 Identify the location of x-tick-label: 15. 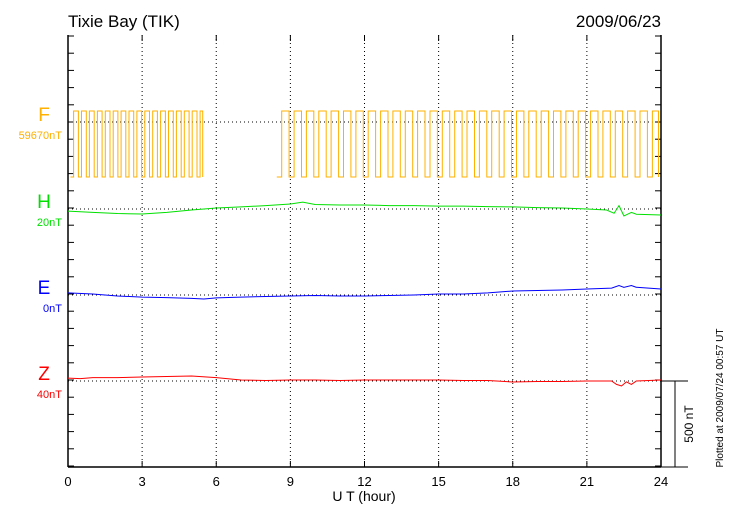
(438, 481).